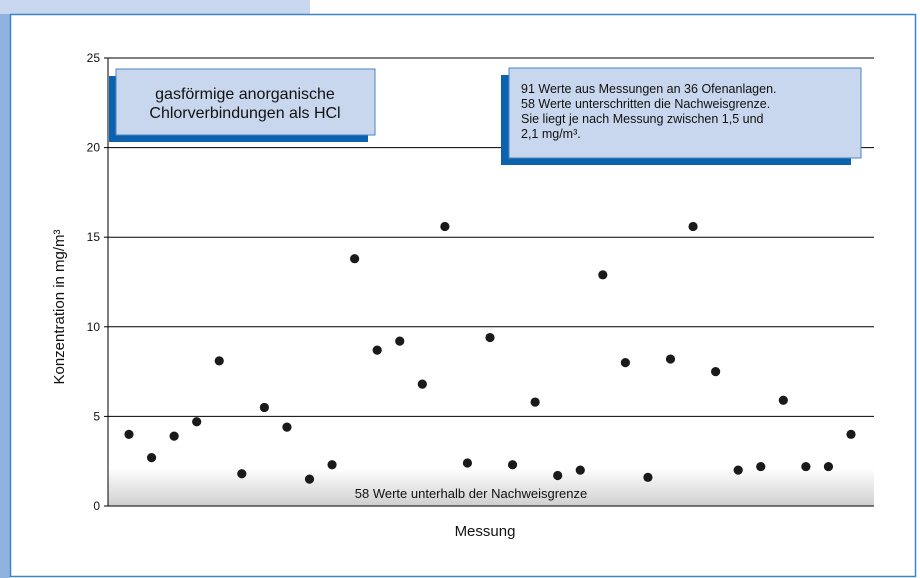 Image resolution: width=920 pixels, height=578 pixels. I want to click on info-box-panel, so click(685, 113).